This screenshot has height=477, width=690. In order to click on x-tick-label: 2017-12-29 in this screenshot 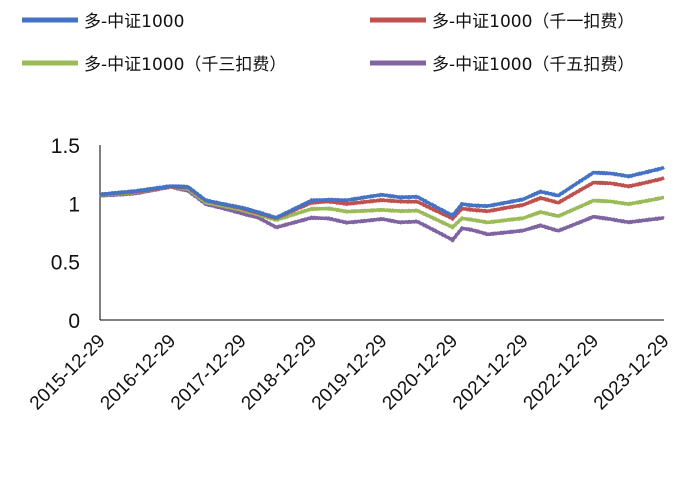, I will do `click(209, 373)`.